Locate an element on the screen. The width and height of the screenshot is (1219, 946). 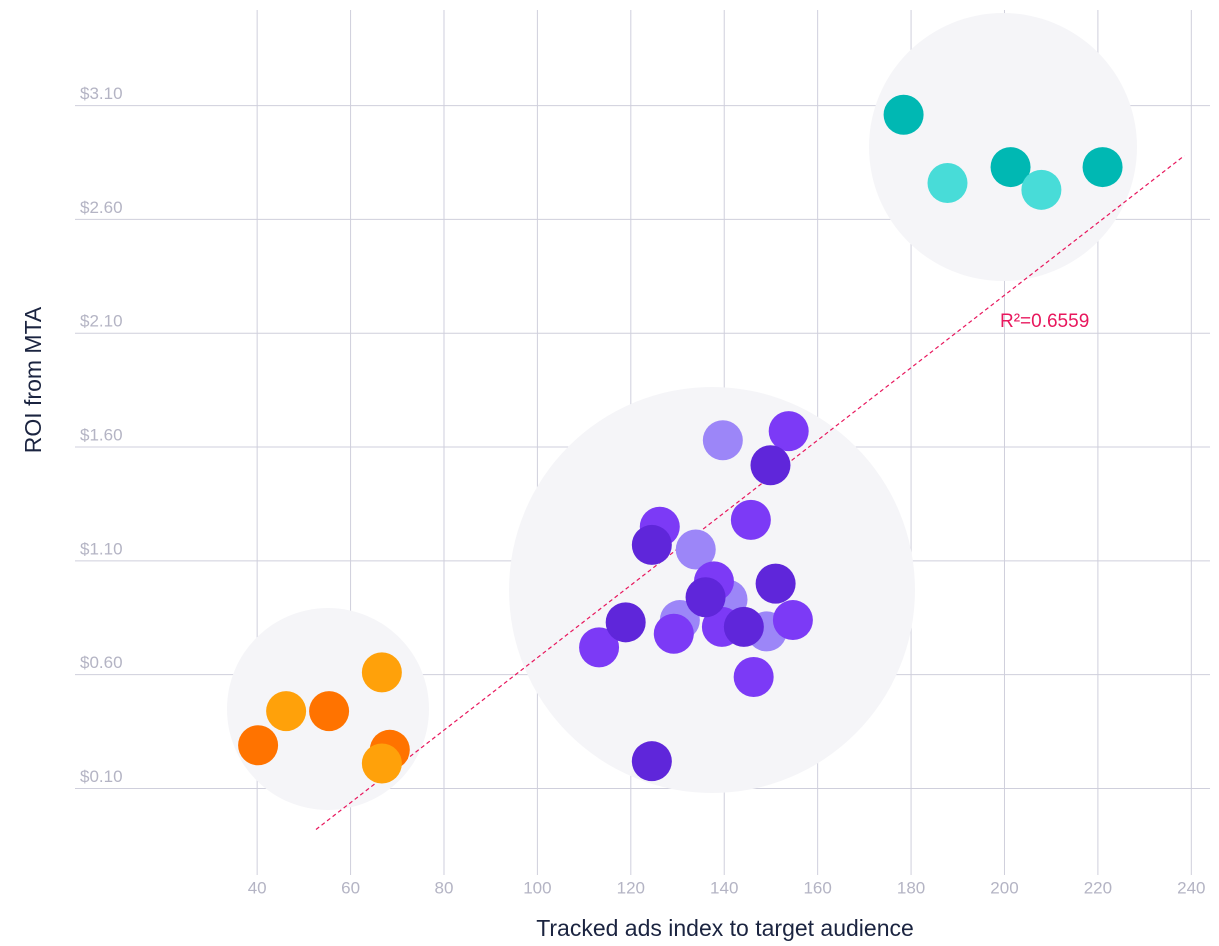
x-axis-label: Tracked ads index to target audience is located at coordinates (725, 928).